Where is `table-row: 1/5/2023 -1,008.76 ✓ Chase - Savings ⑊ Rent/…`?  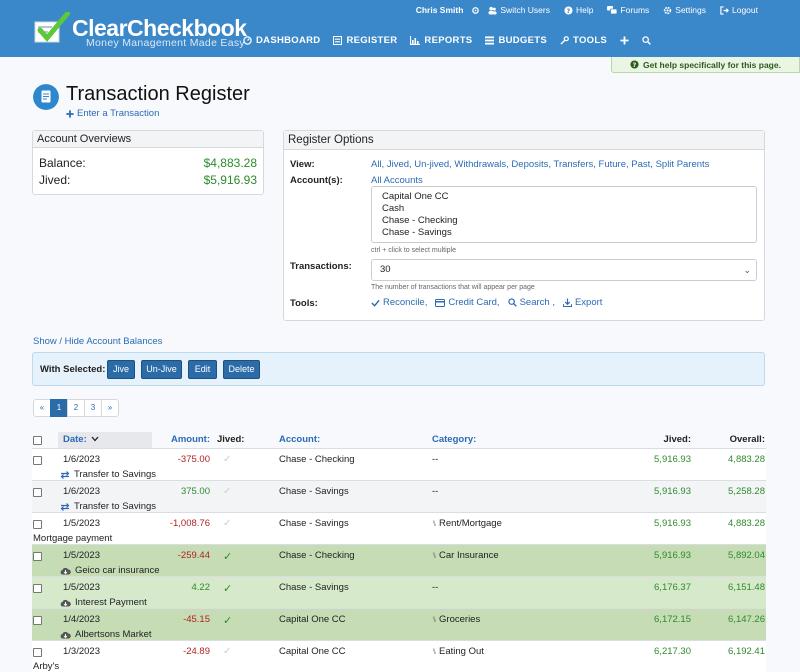 table-row: 1/5/2023 -1,008.76 ✓ Chase - Savings ⑊ Rent/… is located at coordinates (399, 528).